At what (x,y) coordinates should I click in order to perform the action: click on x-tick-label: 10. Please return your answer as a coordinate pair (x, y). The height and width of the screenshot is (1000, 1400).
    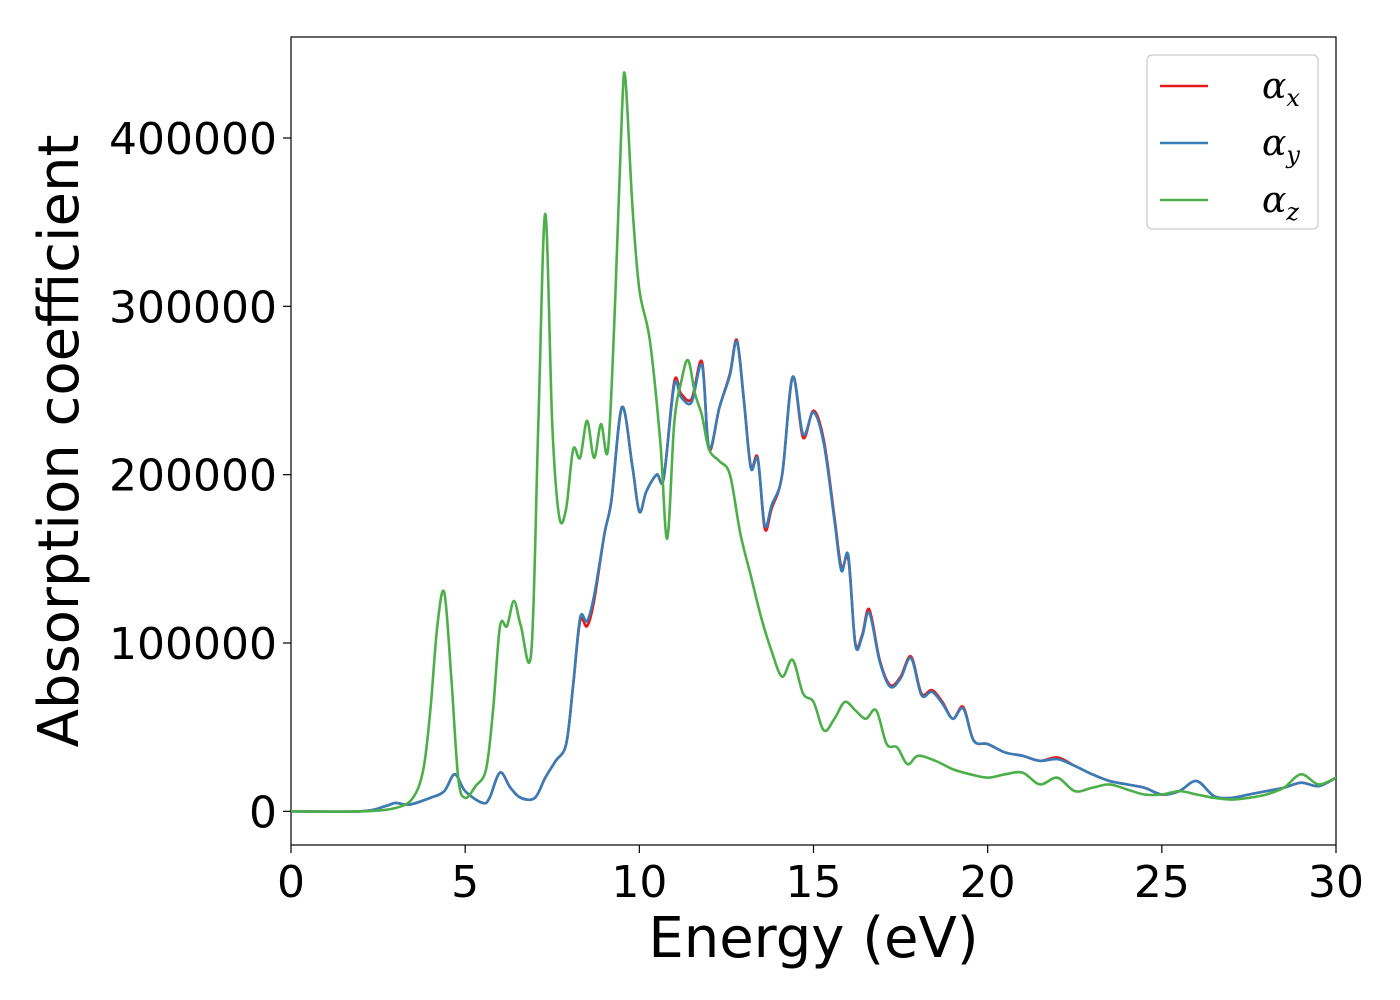
    Looking at the image, I should click on (639, 882).